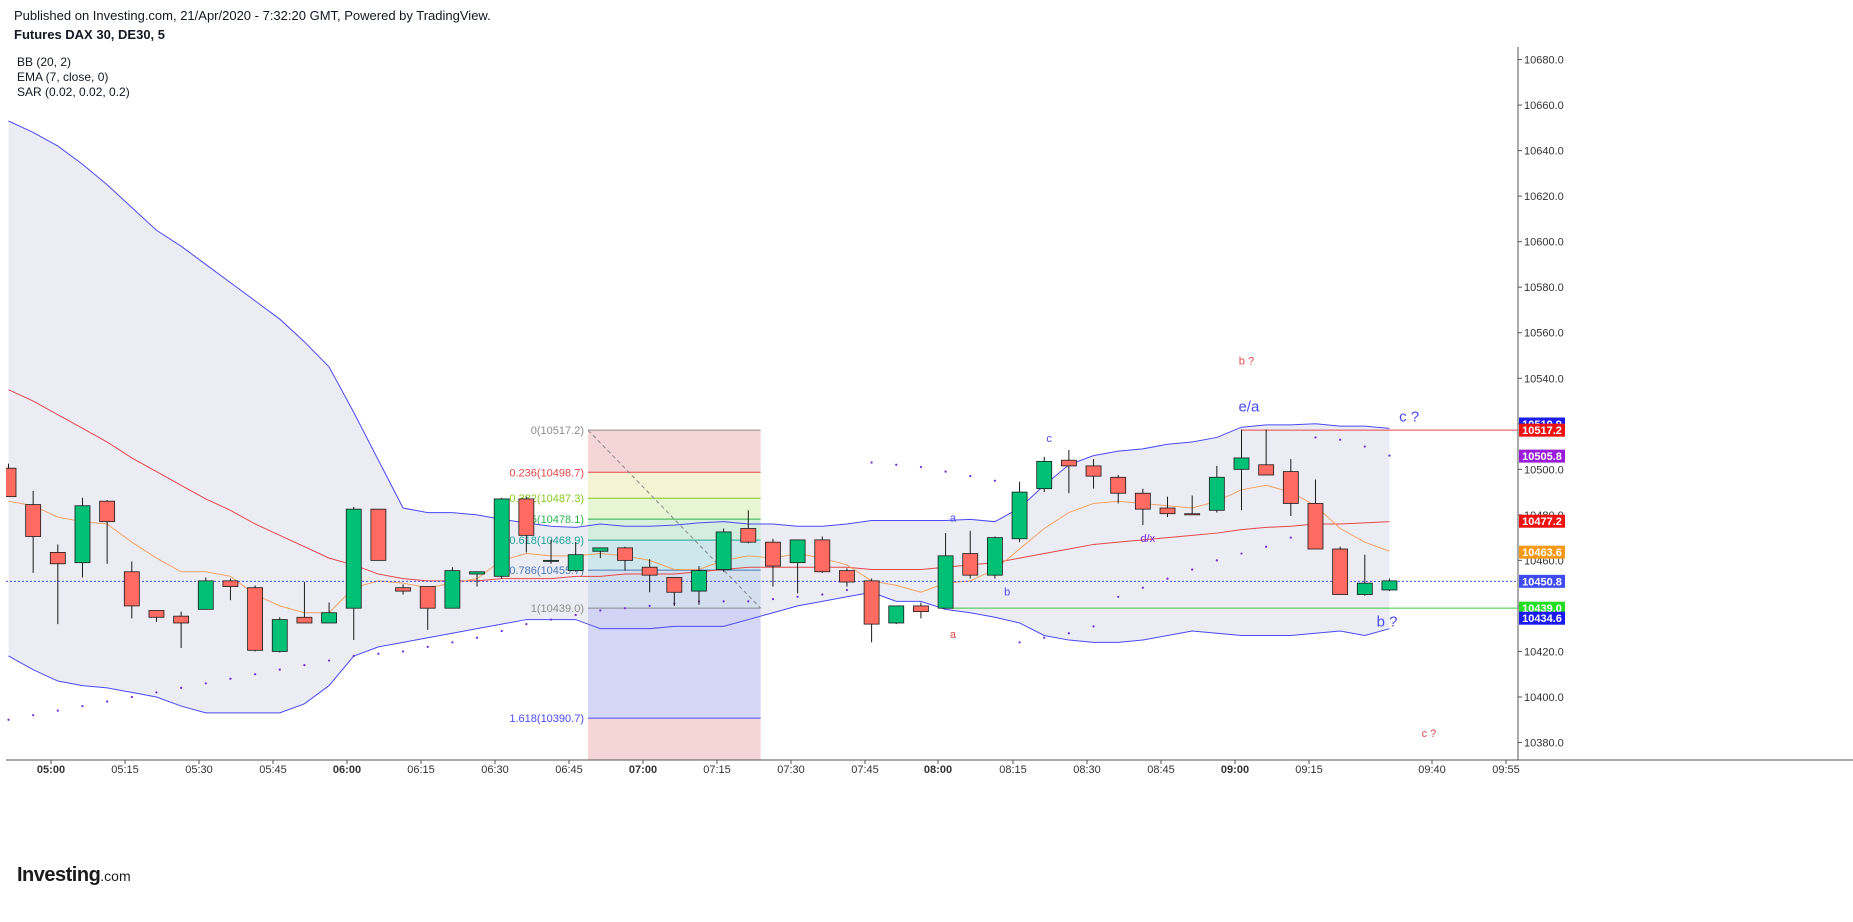 The height and width of the screenshot is (922, 1853). Describe the element at coordinates (59, 875) in the screenshot. I see `logo-name: Investing` at that location.